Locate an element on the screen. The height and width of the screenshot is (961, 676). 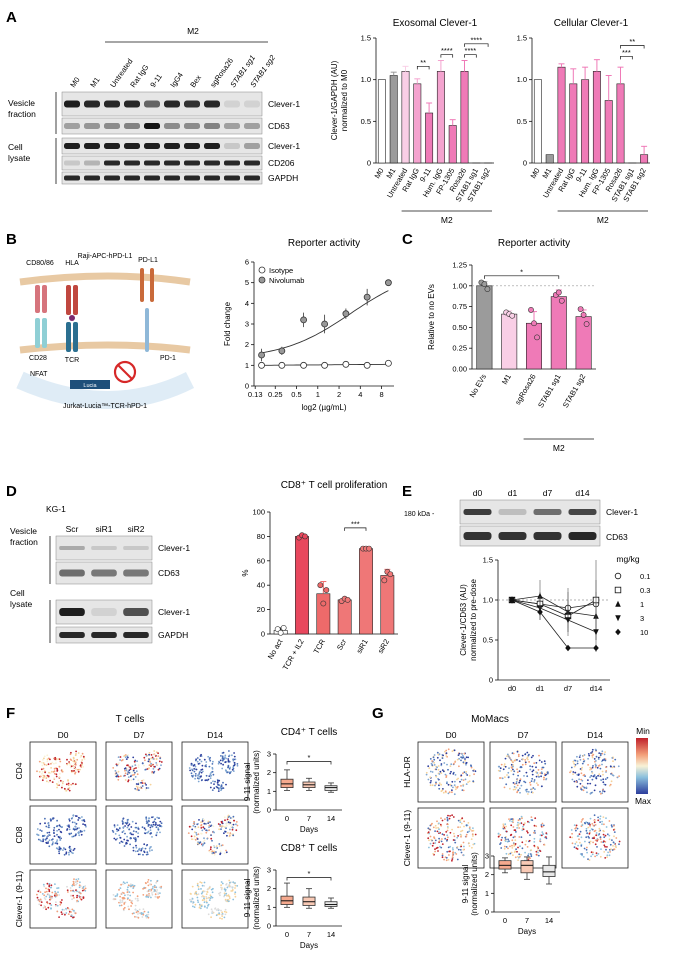
x-tick-label: 14 is located at coordinates (331, 934).